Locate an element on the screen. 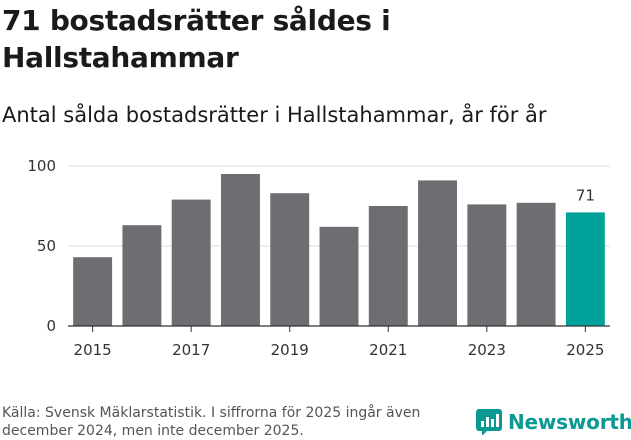 This screenshot has height=440, width=631. value-label-2025: 71 is located at coordinates (585, 195).